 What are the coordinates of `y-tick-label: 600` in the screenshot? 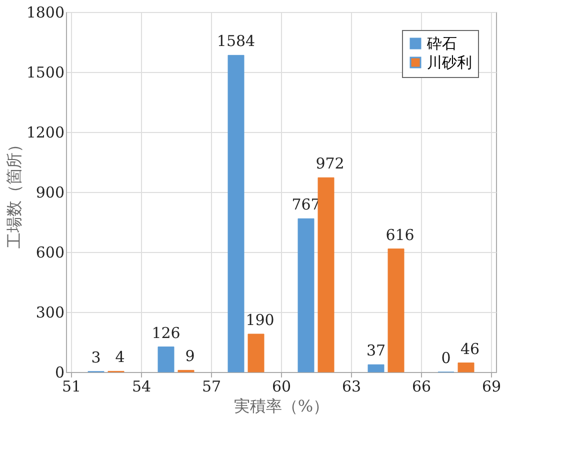 It's located at (50, 253).